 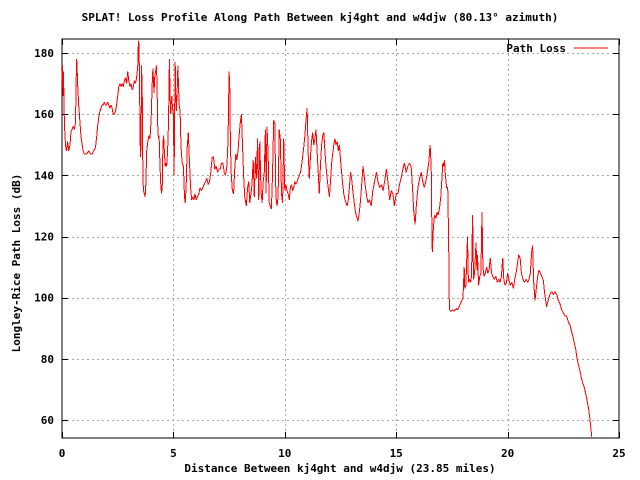 What do you see at coordinates (536, 48) in the screenshot?
I see `legend-label: Path Loss` at bounding box center [536, 48].